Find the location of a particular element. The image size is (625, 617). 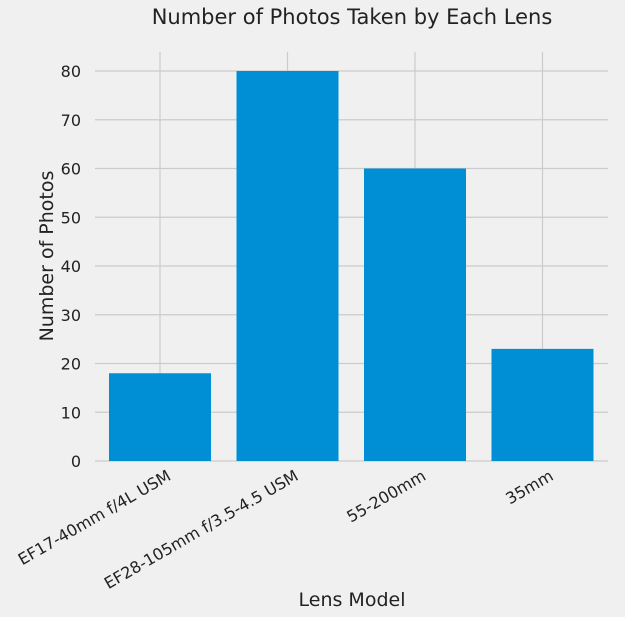

y-tick-label: 80 is located at coordinates (71, 71).